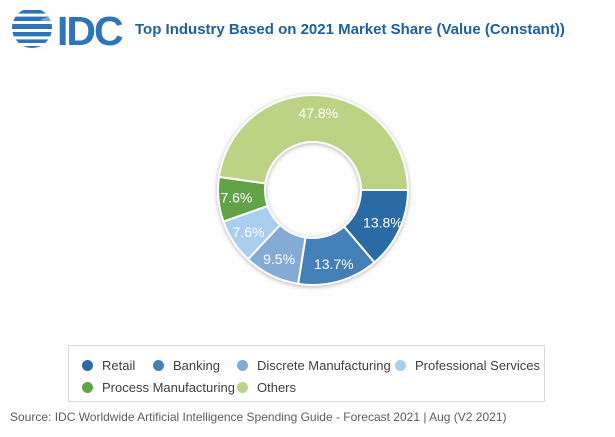  I want to click on legend-label: Banking, so click(196, 365).